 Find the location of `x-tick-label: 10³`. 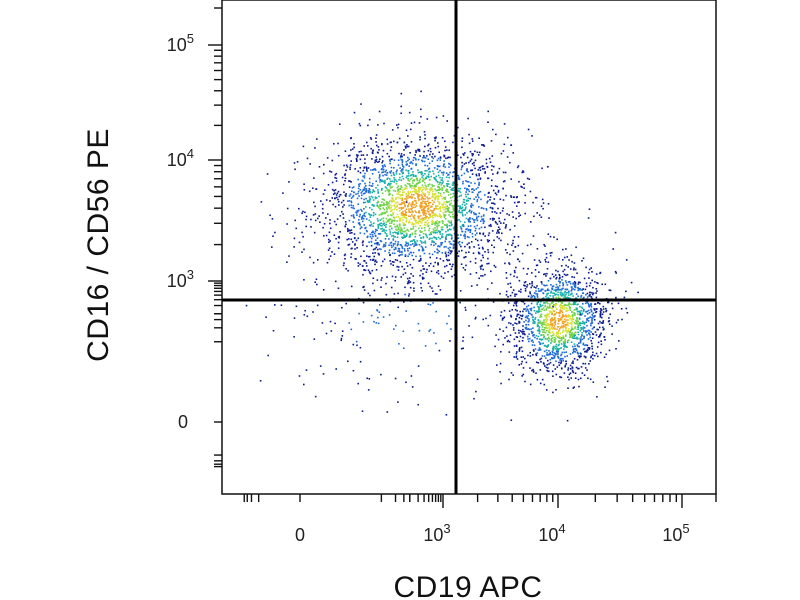

x-tick-label: 10³ is located at coordinates (436, 533).